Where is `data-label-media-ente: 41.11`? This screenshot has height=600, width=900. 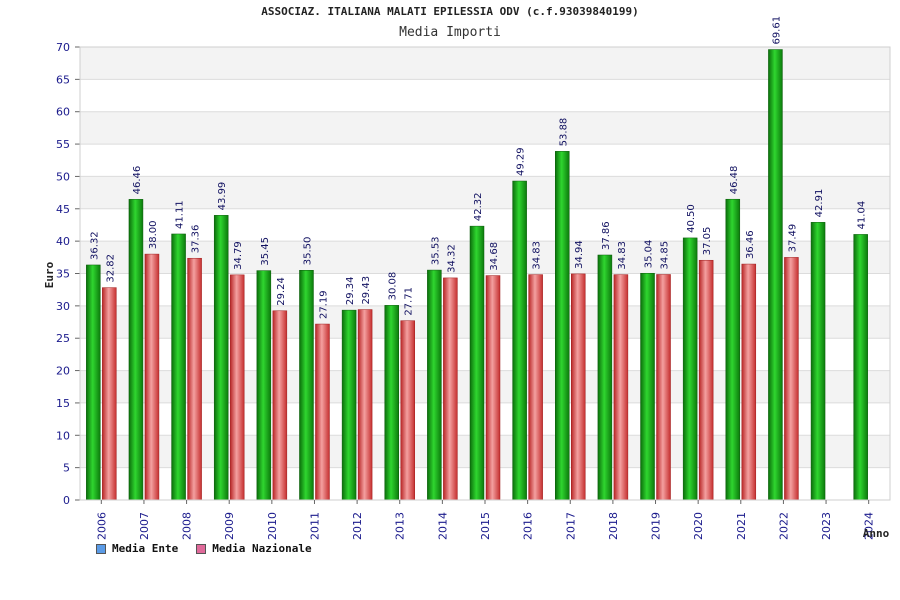
data-label-media-ente: 41.11 is located at coordinates (180, 214).